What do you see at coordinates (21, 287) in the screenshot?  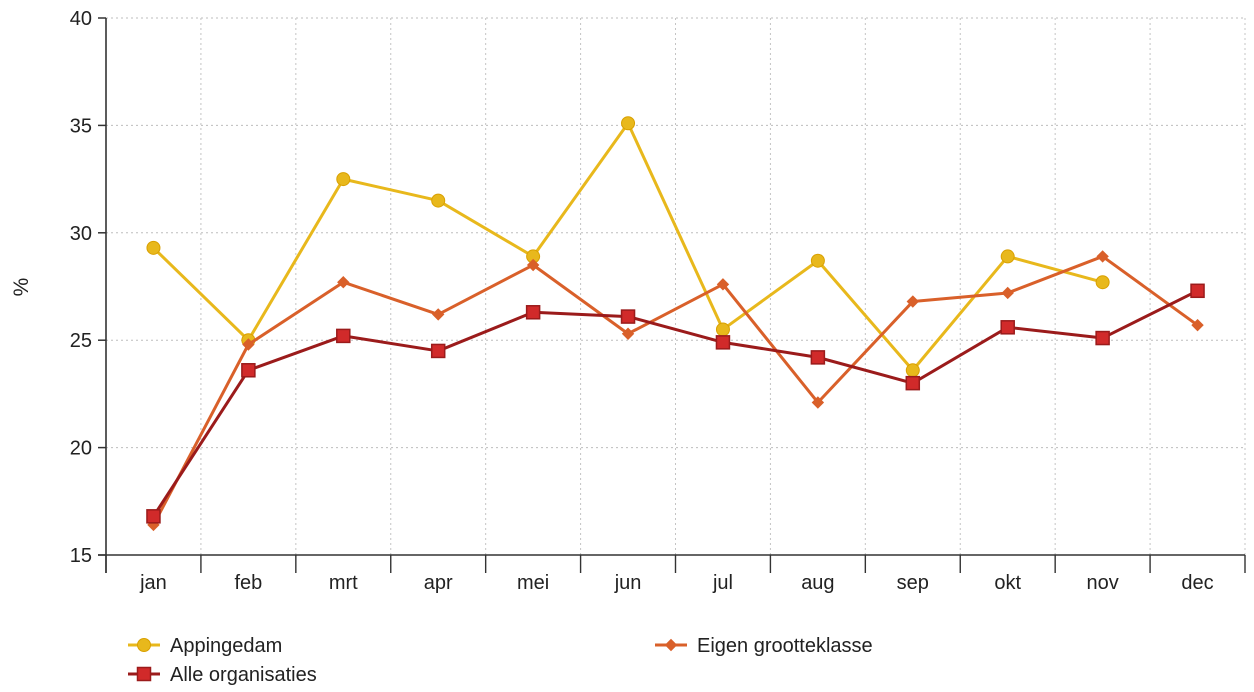 I see `y-axis-label: %` at bounding box center [21, 287].